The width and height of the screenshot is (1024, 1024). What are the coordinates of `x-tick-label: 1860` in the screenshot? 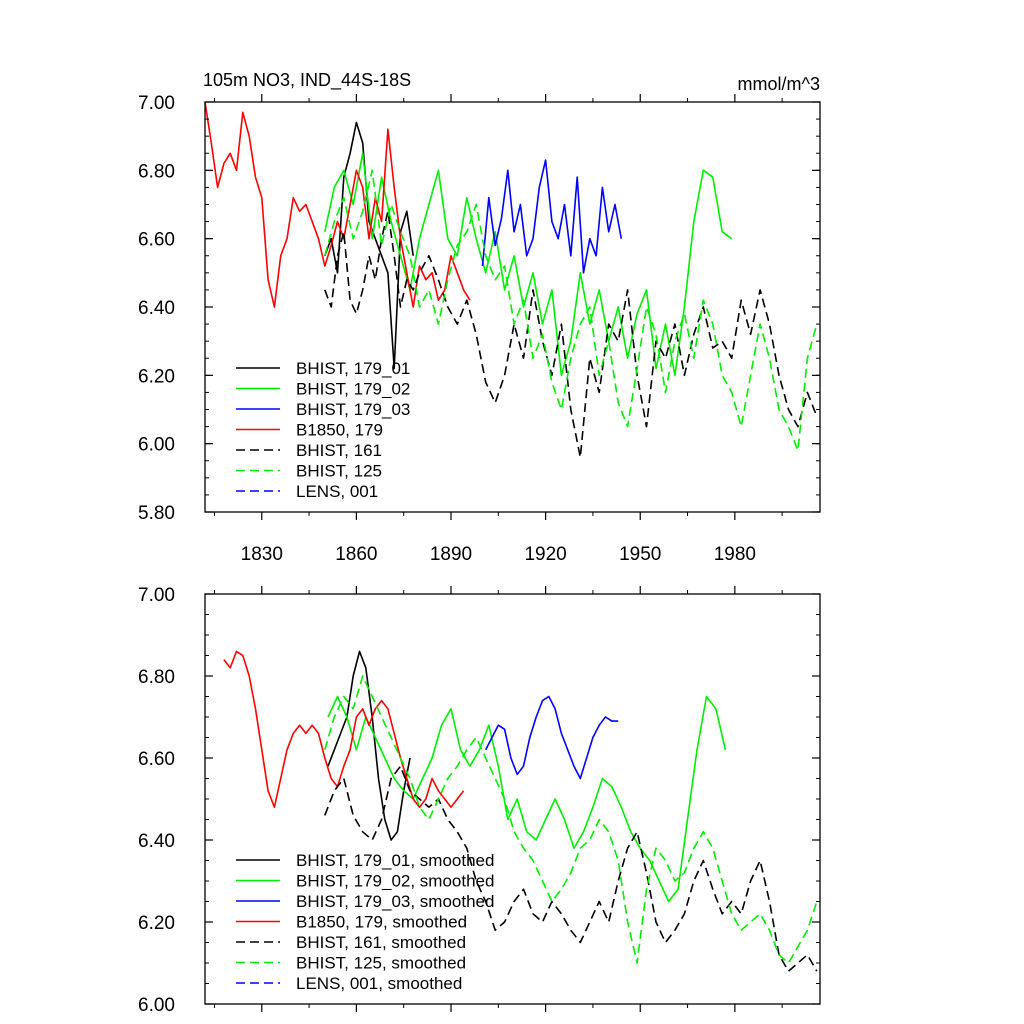 It's located at (356, 554).